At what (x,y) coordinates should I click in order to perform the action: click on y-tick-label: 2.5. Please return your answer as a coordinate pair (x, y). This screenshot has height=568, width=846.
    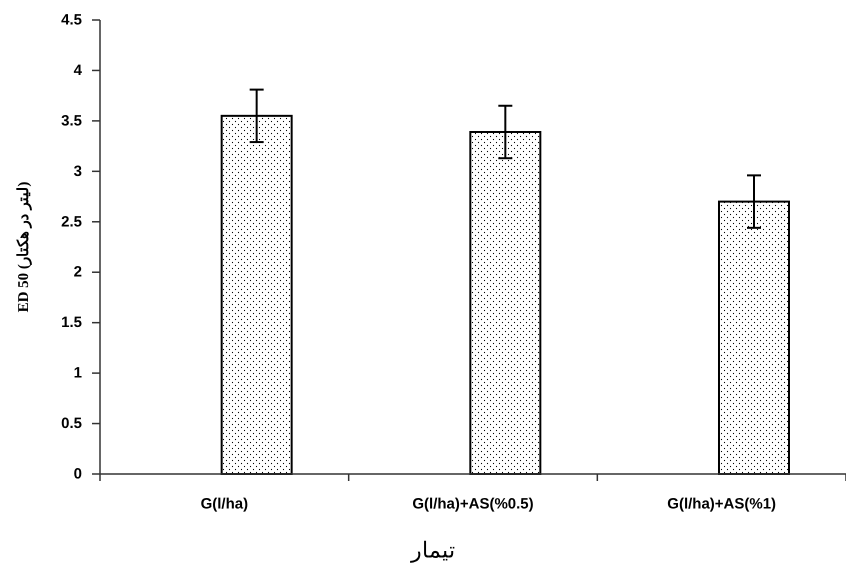
    Looking at the image, I should click on (71, 221).